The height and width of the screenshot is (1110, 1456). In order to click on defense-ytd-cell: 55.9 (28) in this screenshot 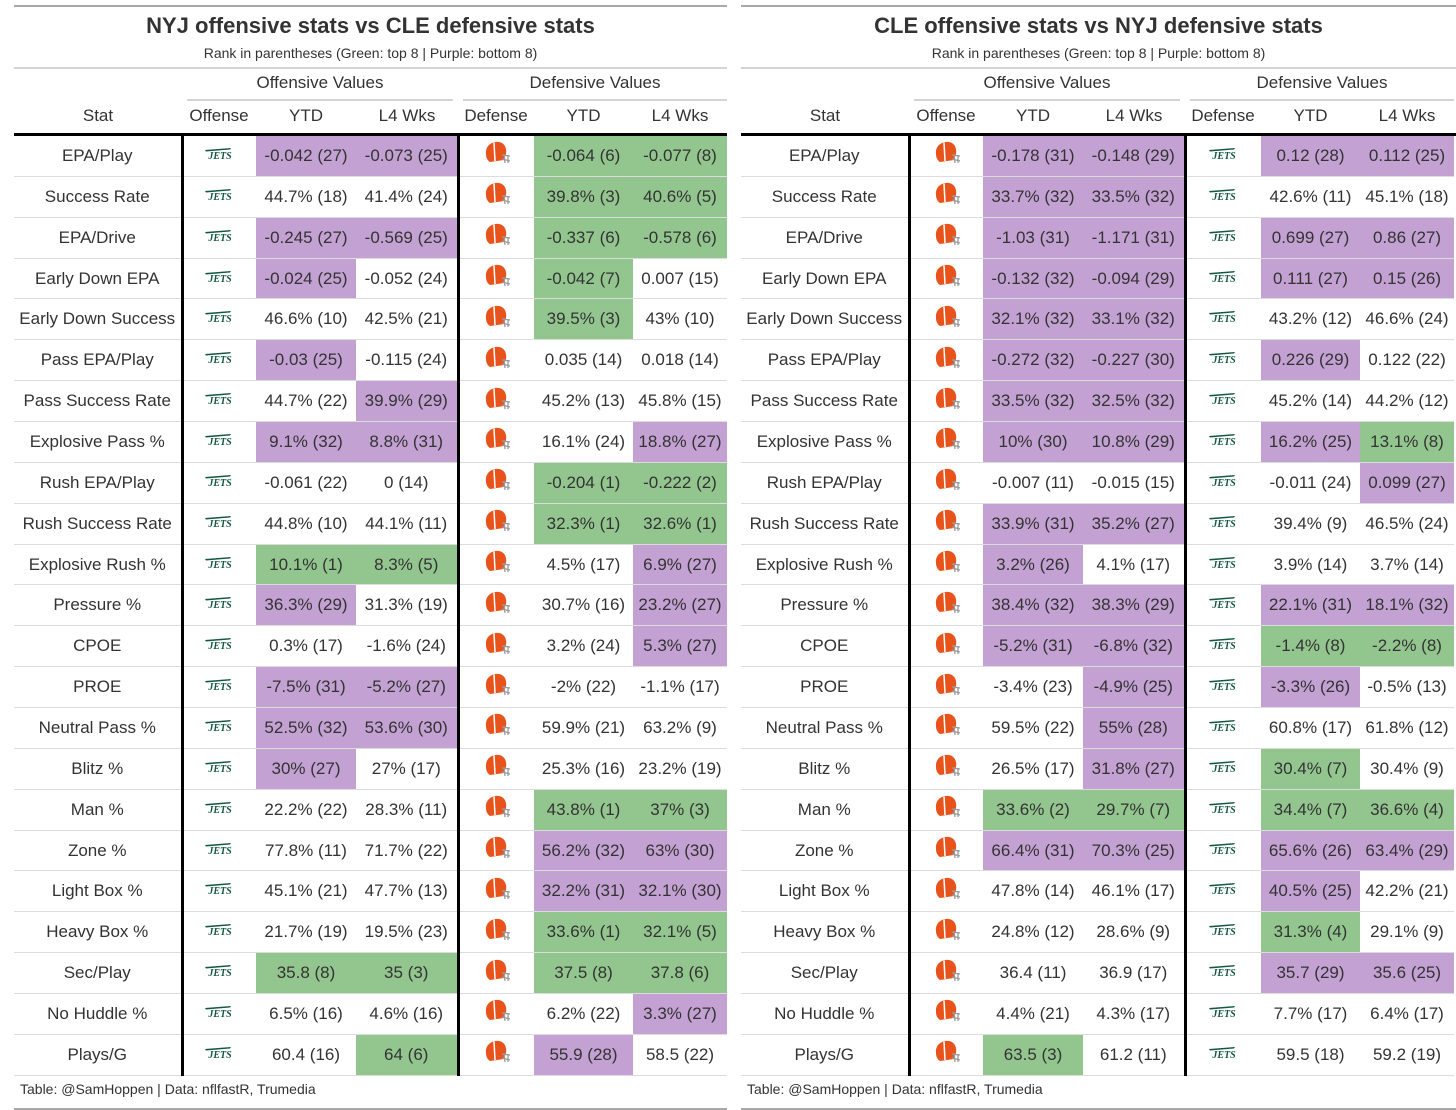, I will do `click(583, 1055)`.